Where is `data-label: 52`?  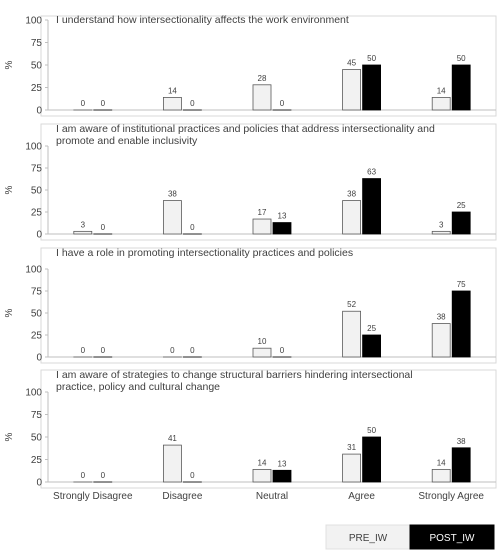 data-label: 52 is located at coordinates (351, 304).